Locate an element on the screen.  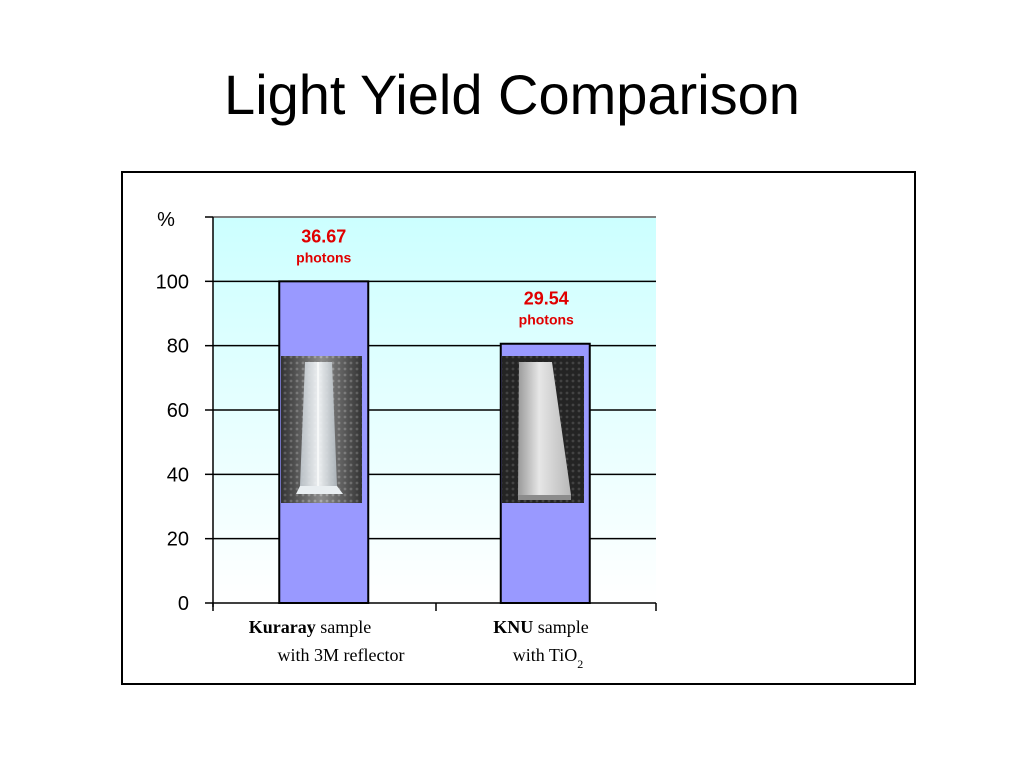
y-tick-label: 80 is located at coordinates (178, 347).